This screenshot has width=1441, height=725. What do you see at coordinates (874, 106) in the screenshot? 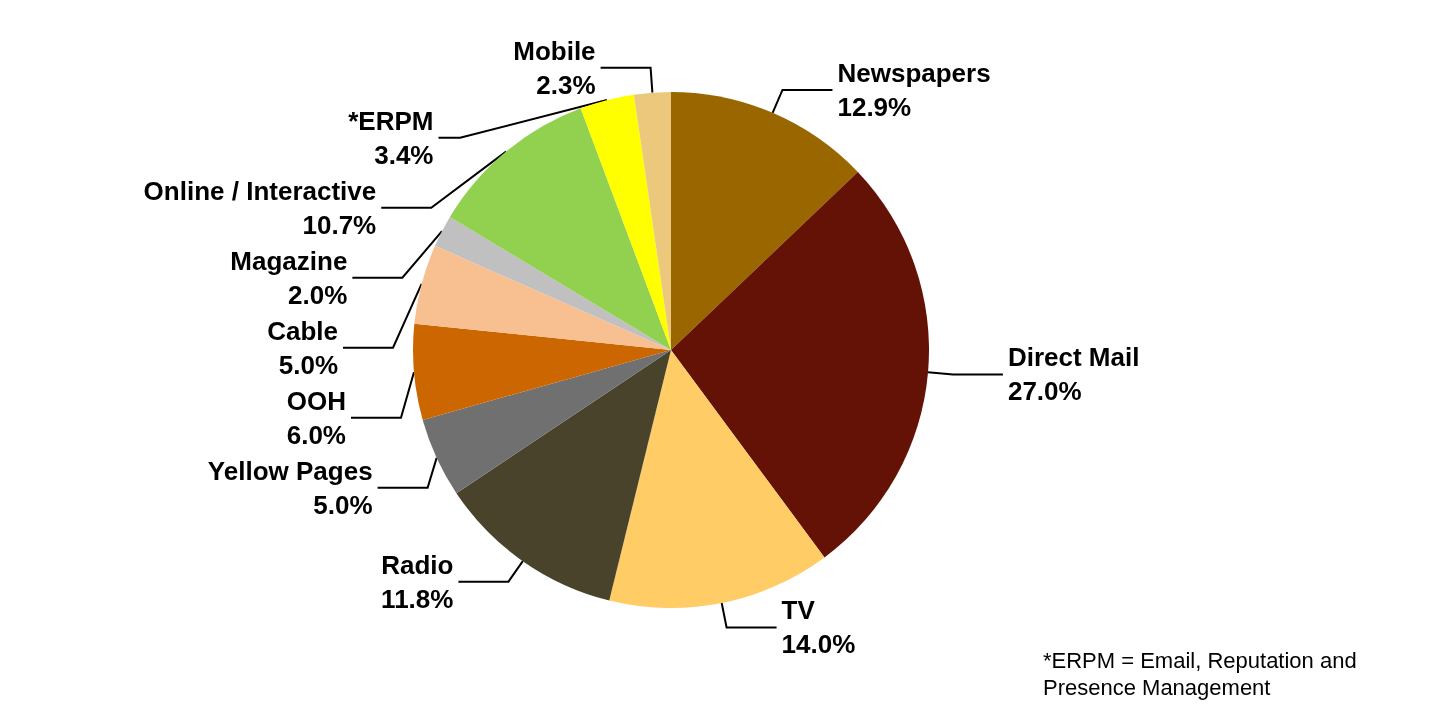
I see `data-label: 12.9%` at bounding box center [874, 106].